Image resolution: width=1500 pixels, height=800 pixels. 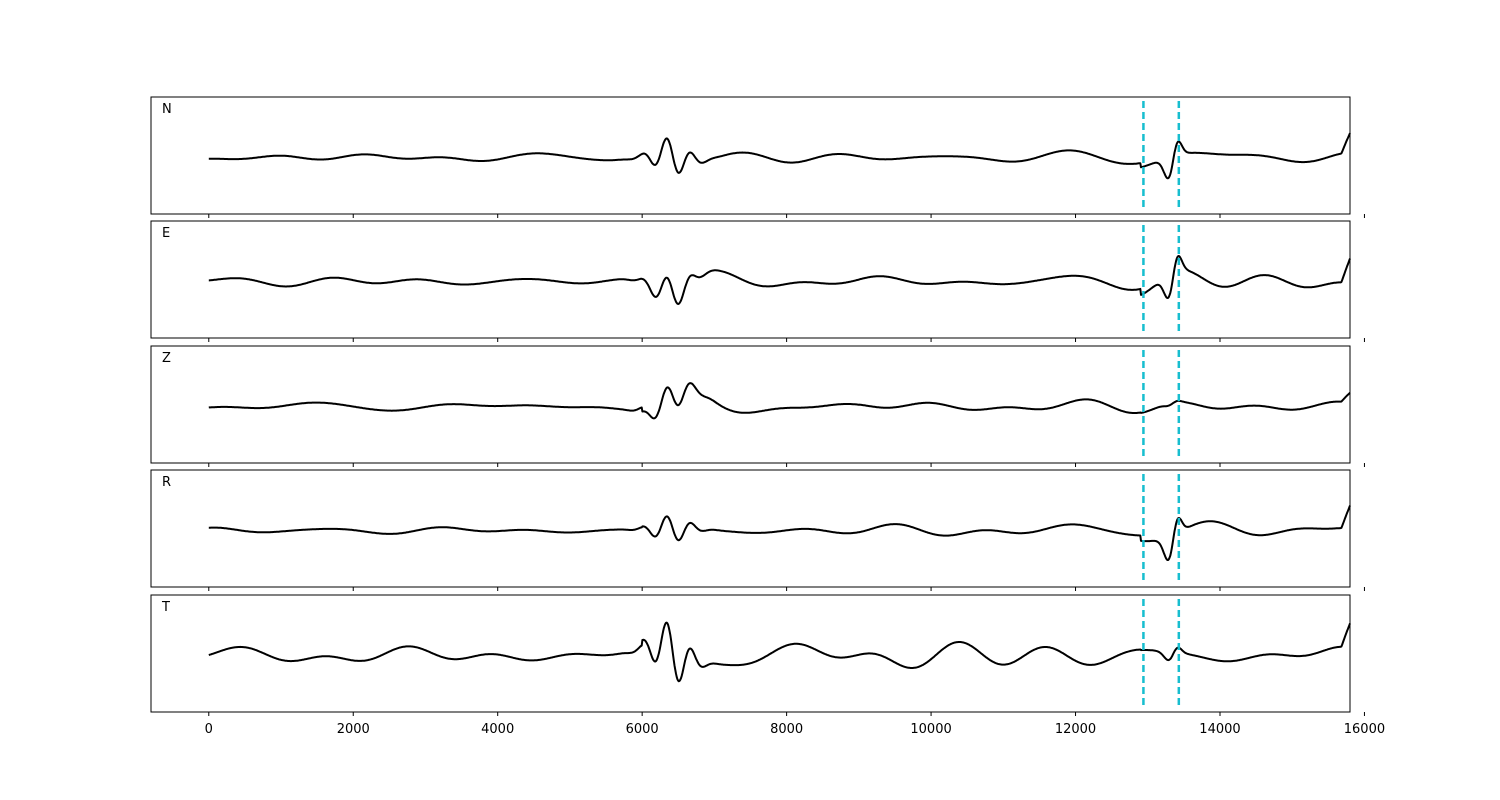 I want to click on x-tick-label: 10000, so click(x=930, y=729).